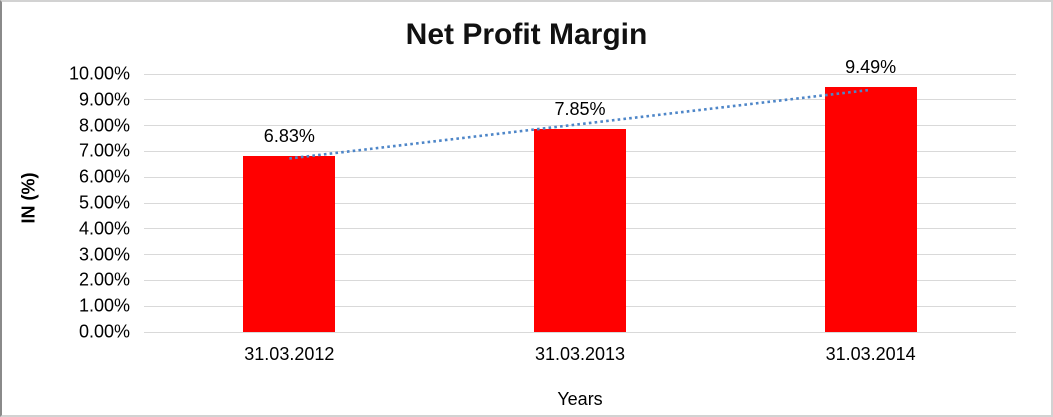 The width and height of the screenshot is (1053, 417). I want to click on bar-value-label: 9.49%, so click(871, 67).